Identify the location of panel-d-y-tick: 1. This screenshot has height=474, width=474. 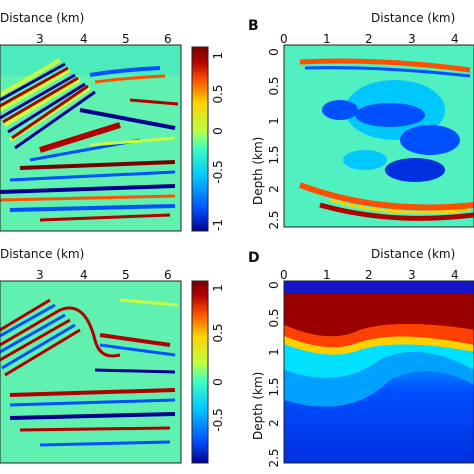
(274, 352).